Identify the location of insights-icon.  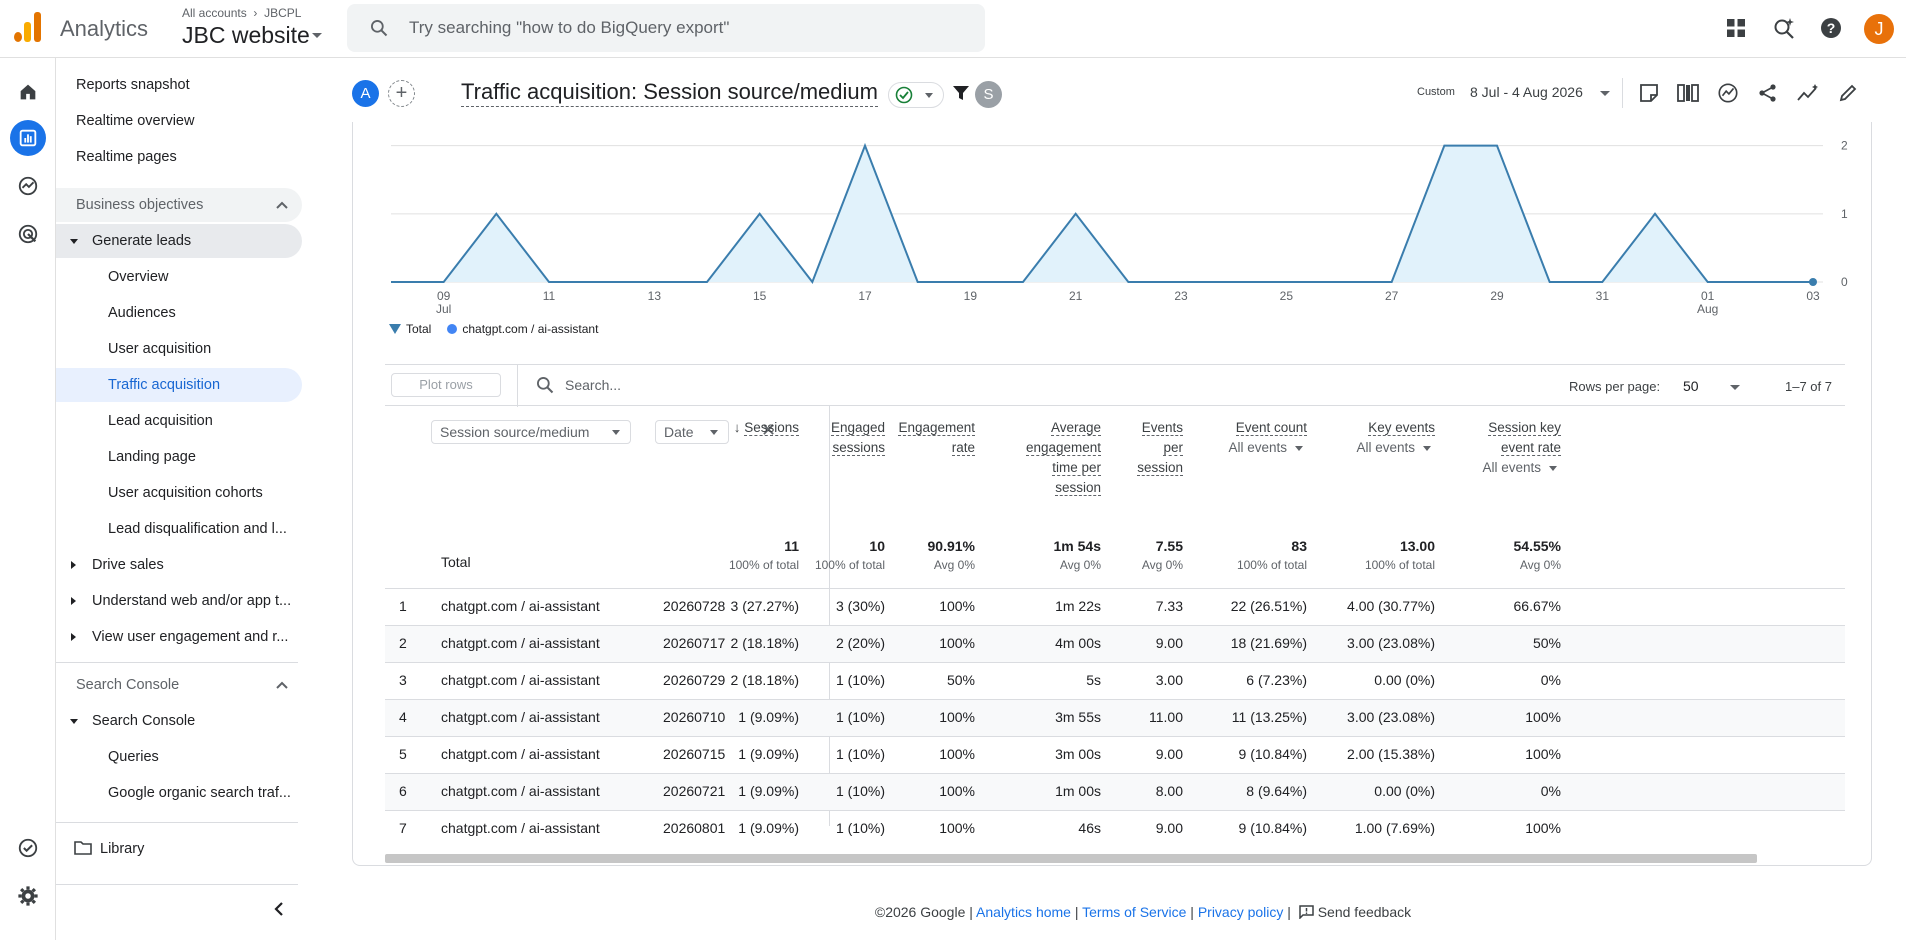
(1728, 93).